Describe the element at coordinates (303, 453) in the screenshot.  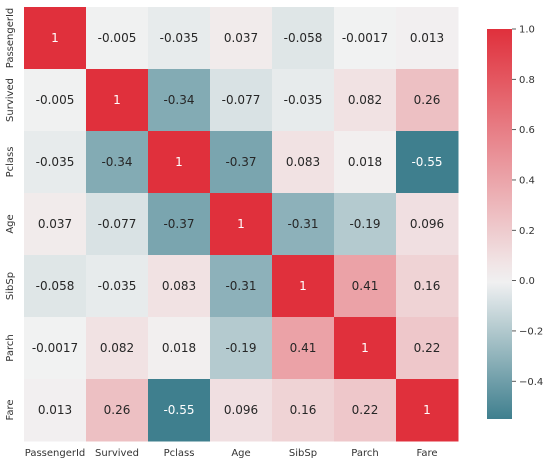
I see `x-tick-label: SibSp` at that location.